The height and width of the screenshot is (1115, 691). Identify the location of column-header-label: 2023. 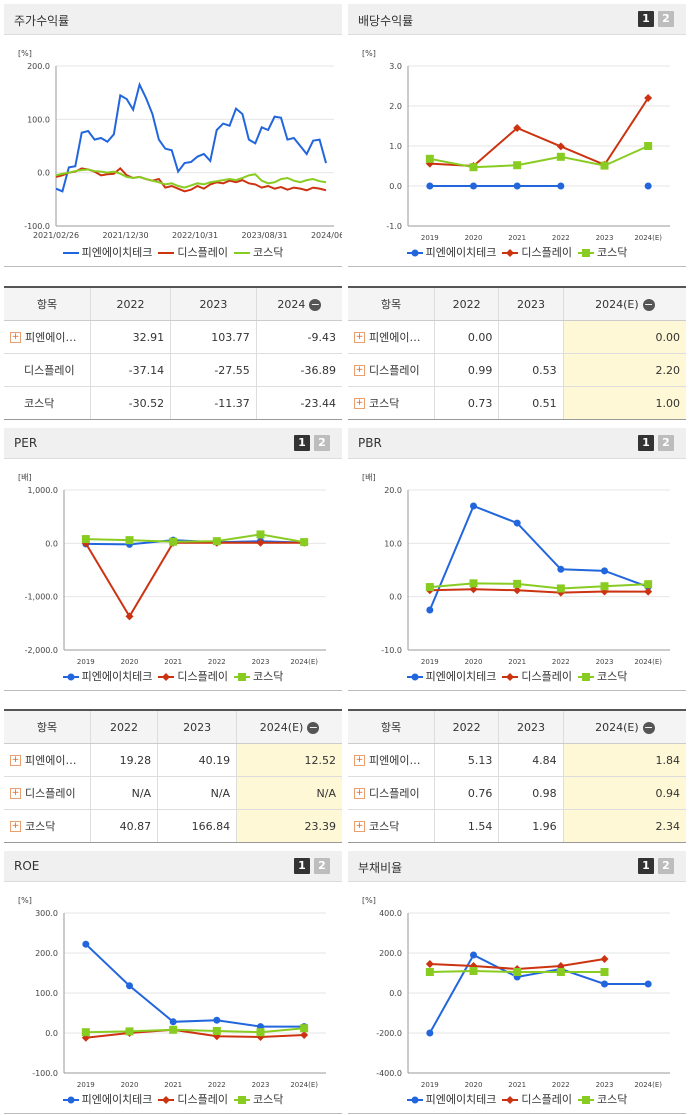
(197, 727).